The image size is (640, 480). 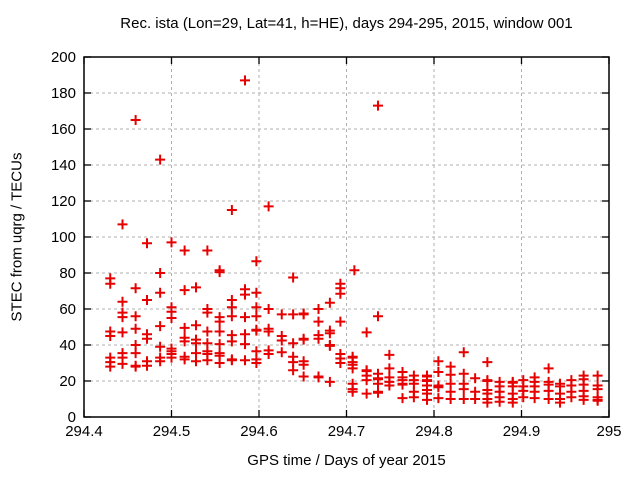 What do you see at coordinates (63, 57) in the screenshot?
I see `y-tick-label: 200` at bounding box center [63, 57].